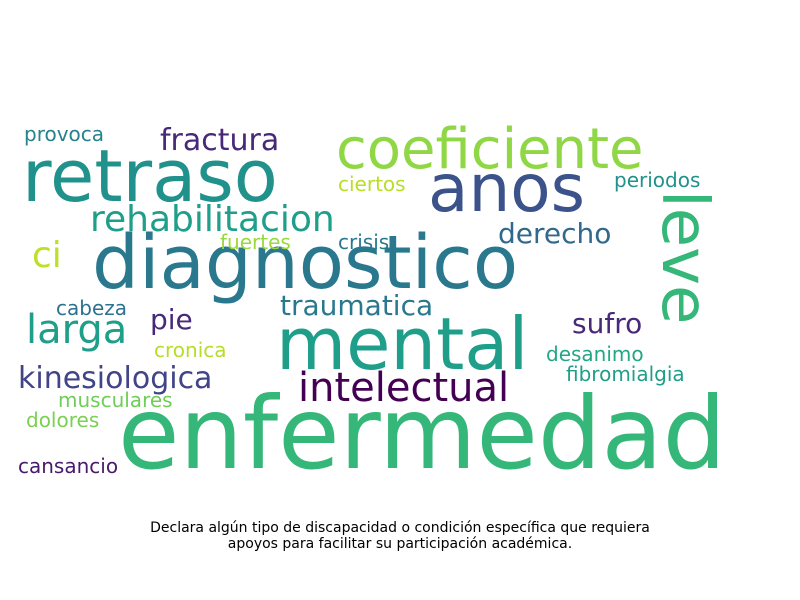 The width and height of the screenshot is (800, 600). What do you see at coordinates (115, 400) in the screenshot?
I see `word-musculares: musculares` at bounding box center [115, 400].